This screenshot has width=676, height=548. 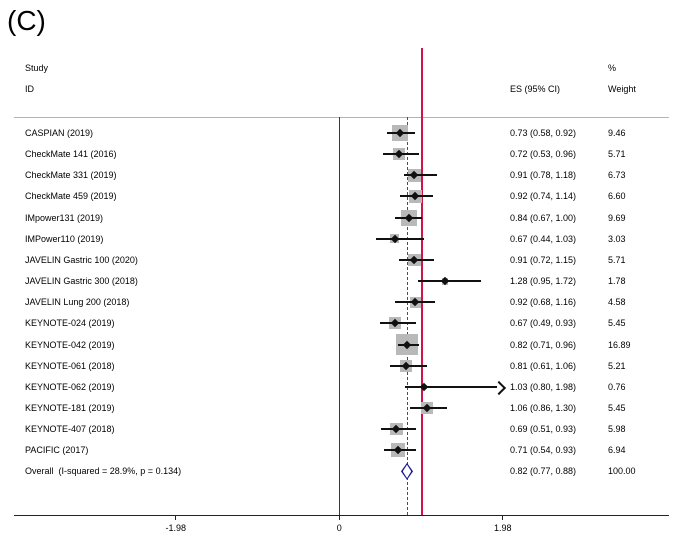 I want to click on es-ci-value: 0.71 (0.54, 0.93), so click(x=543, y=450).